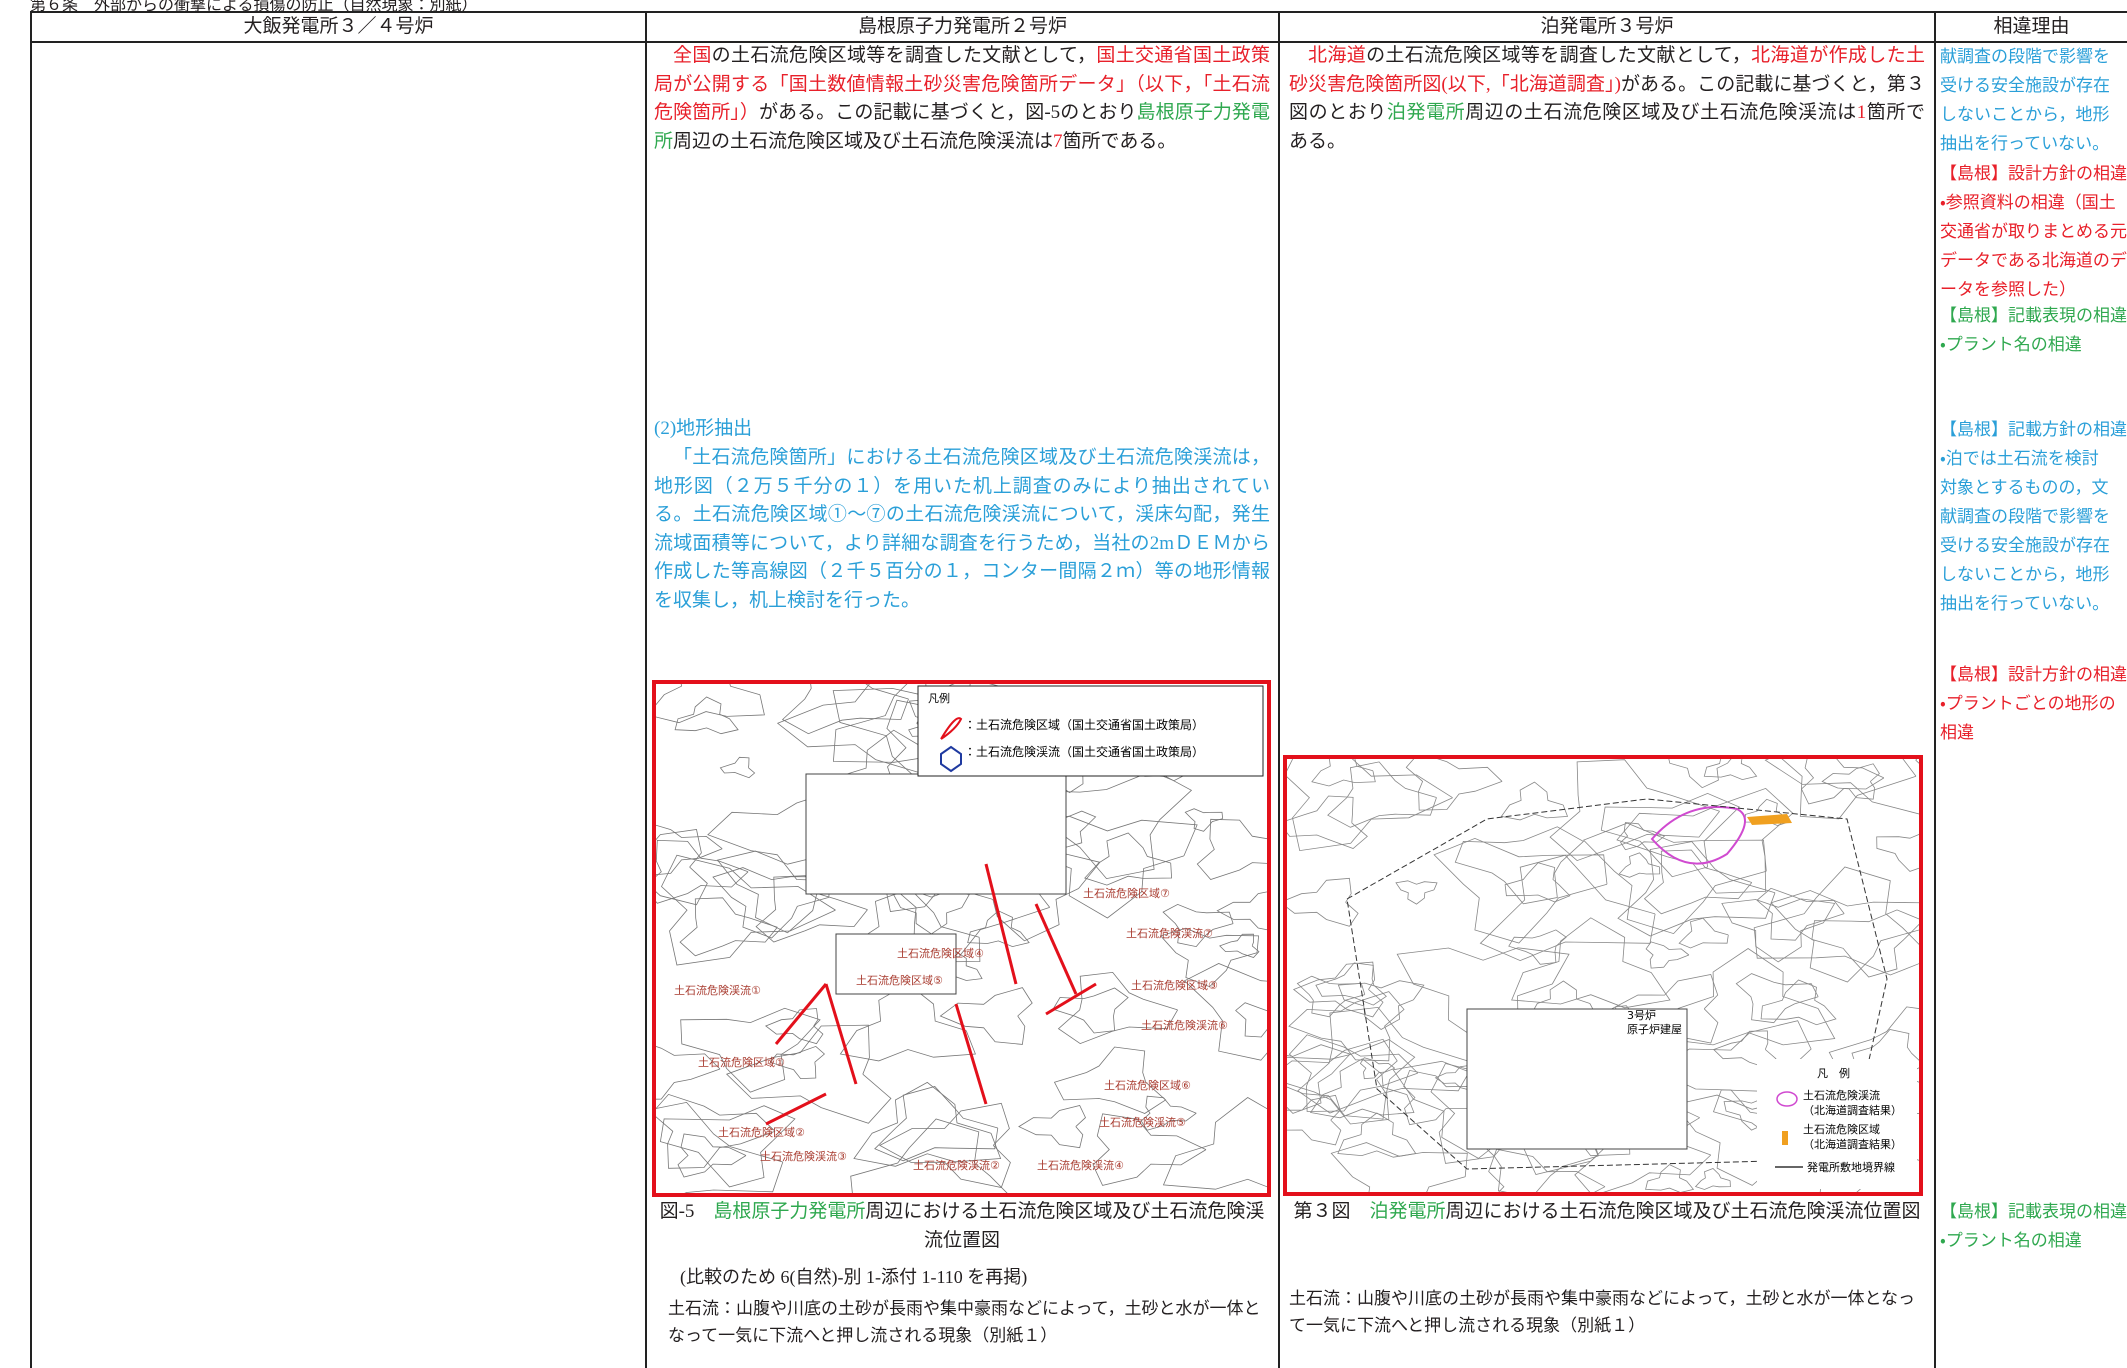 The width and height of the screenshot is (2127, 1368). Describe the element at coordinates (2033, 100) in the screenshot. I see `reason-block: 献調査の段階で影響を 受ける安全施設が存在 しないことから，地形 抽出を行っていない。` at that location.